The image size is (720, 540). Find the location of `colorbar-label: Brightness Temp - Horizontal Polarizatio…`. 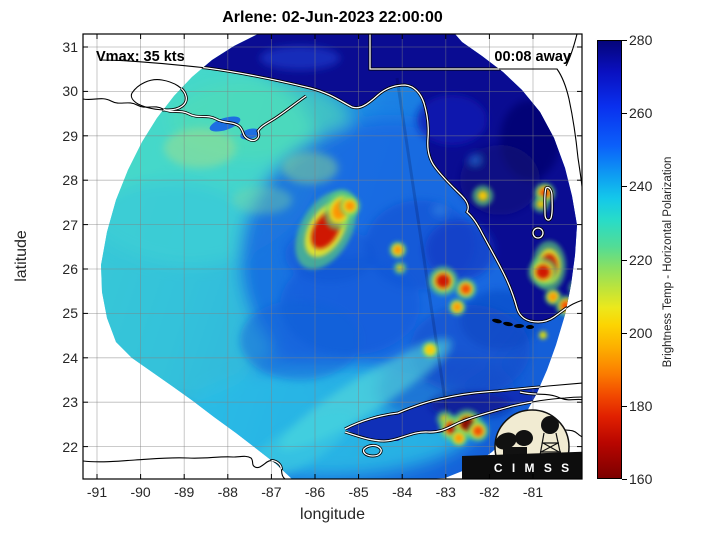

colorbar-label: Brightness Temp - Horizontal Polarizatio… is located at coordinates (668, 262).